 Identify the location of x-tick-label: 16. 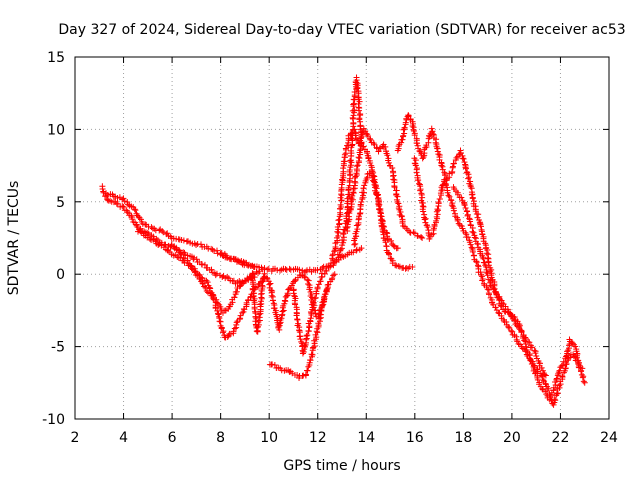
(415, 438).